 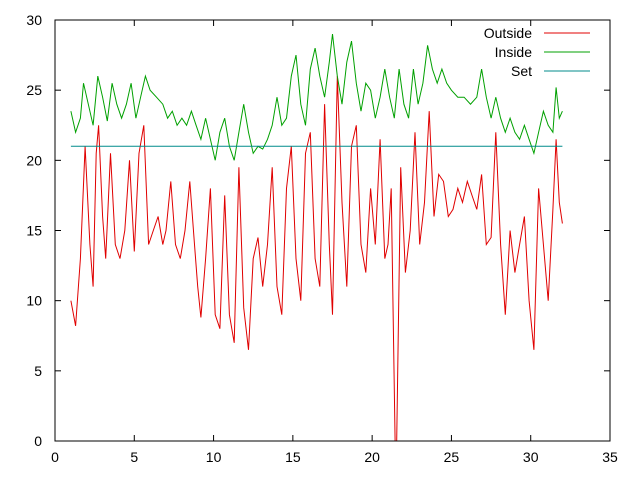 I want to click on legend-label-set: Set, so click(x=521, y=71).